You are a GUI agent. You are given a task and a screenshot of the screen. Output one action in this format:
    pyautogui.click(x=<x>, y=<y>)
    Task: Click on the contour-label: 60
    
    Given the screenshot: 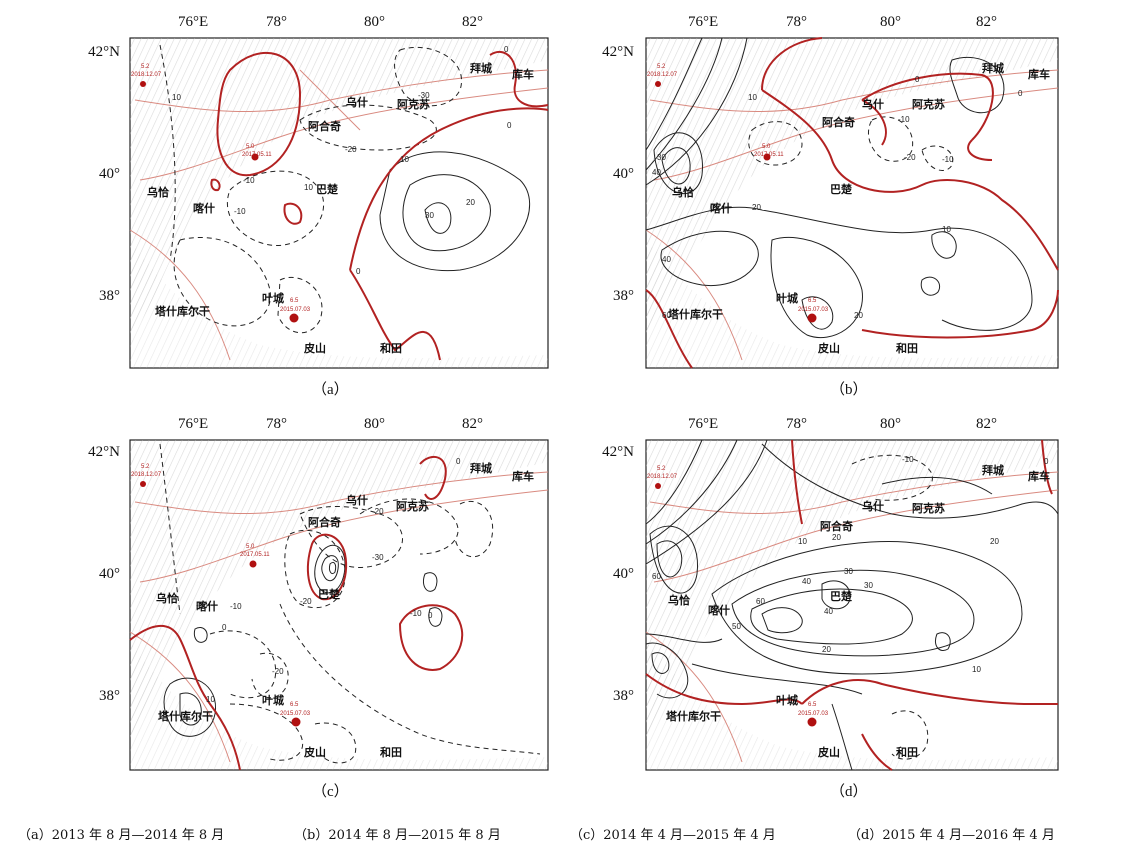 What is the action you would take?
    pyautogui.click(x=666, y=315)
    